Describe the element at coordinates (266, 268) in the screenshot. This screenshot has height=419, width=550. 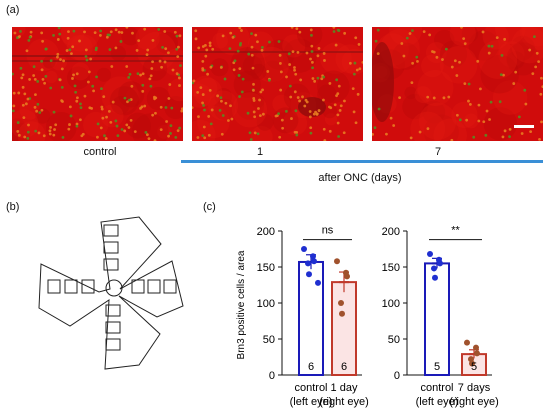
I see `y-tick-label: 150` at that location.